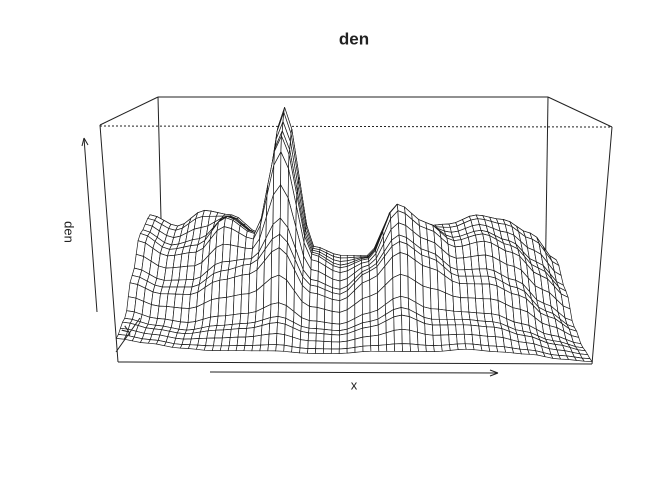 The image size is (672, 480). Describe the element at coordinates (69, 232) in the screenshot. I see `z-axis-label: den` at that location.